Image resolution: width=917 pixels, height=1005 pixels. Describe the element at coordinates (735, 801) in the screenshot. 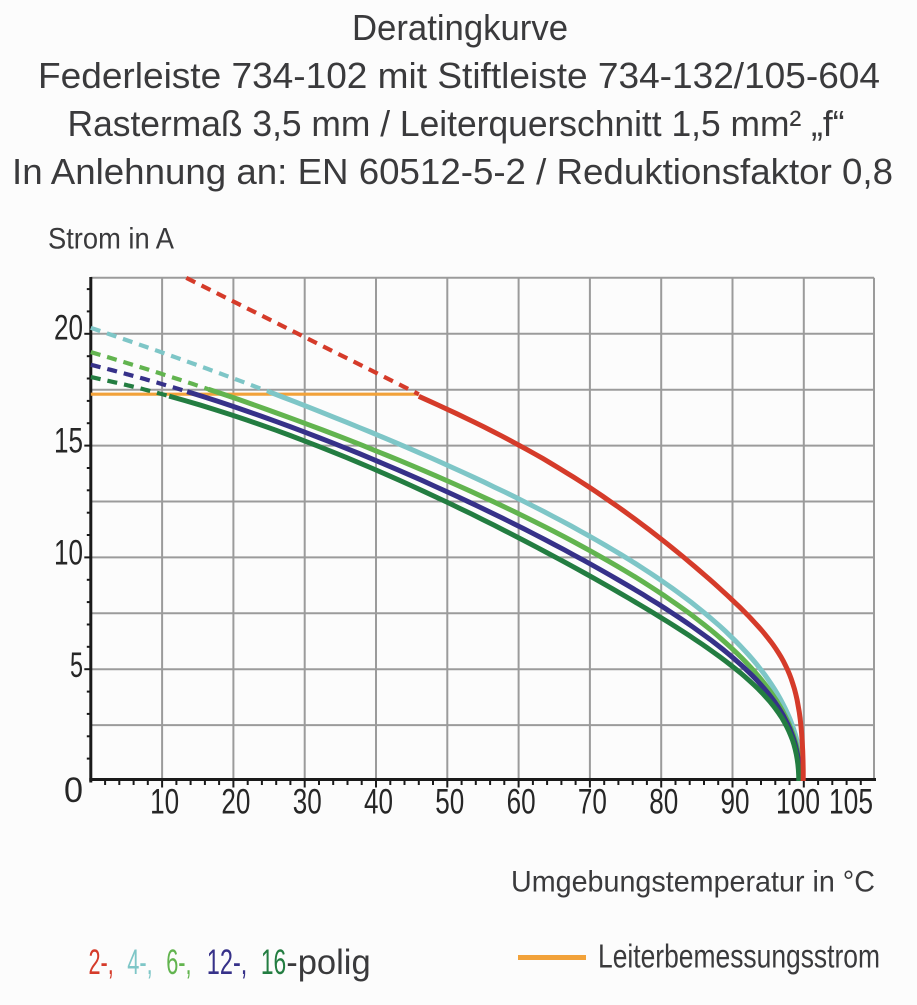

I see `svg-text: 90` at that location.